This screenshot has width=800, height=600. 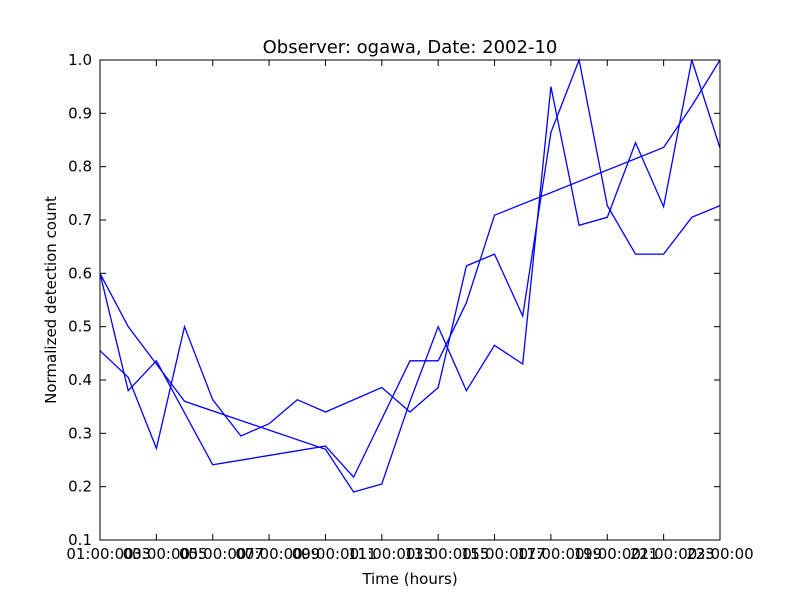 I want to click on x-tick-label: 23, so click(x=705, y=554).